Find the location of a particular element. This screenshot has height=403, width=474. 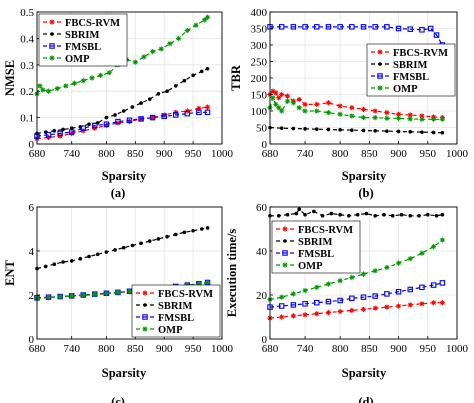

y-tick-label: 0.2 is located at coordinates (27, 92).